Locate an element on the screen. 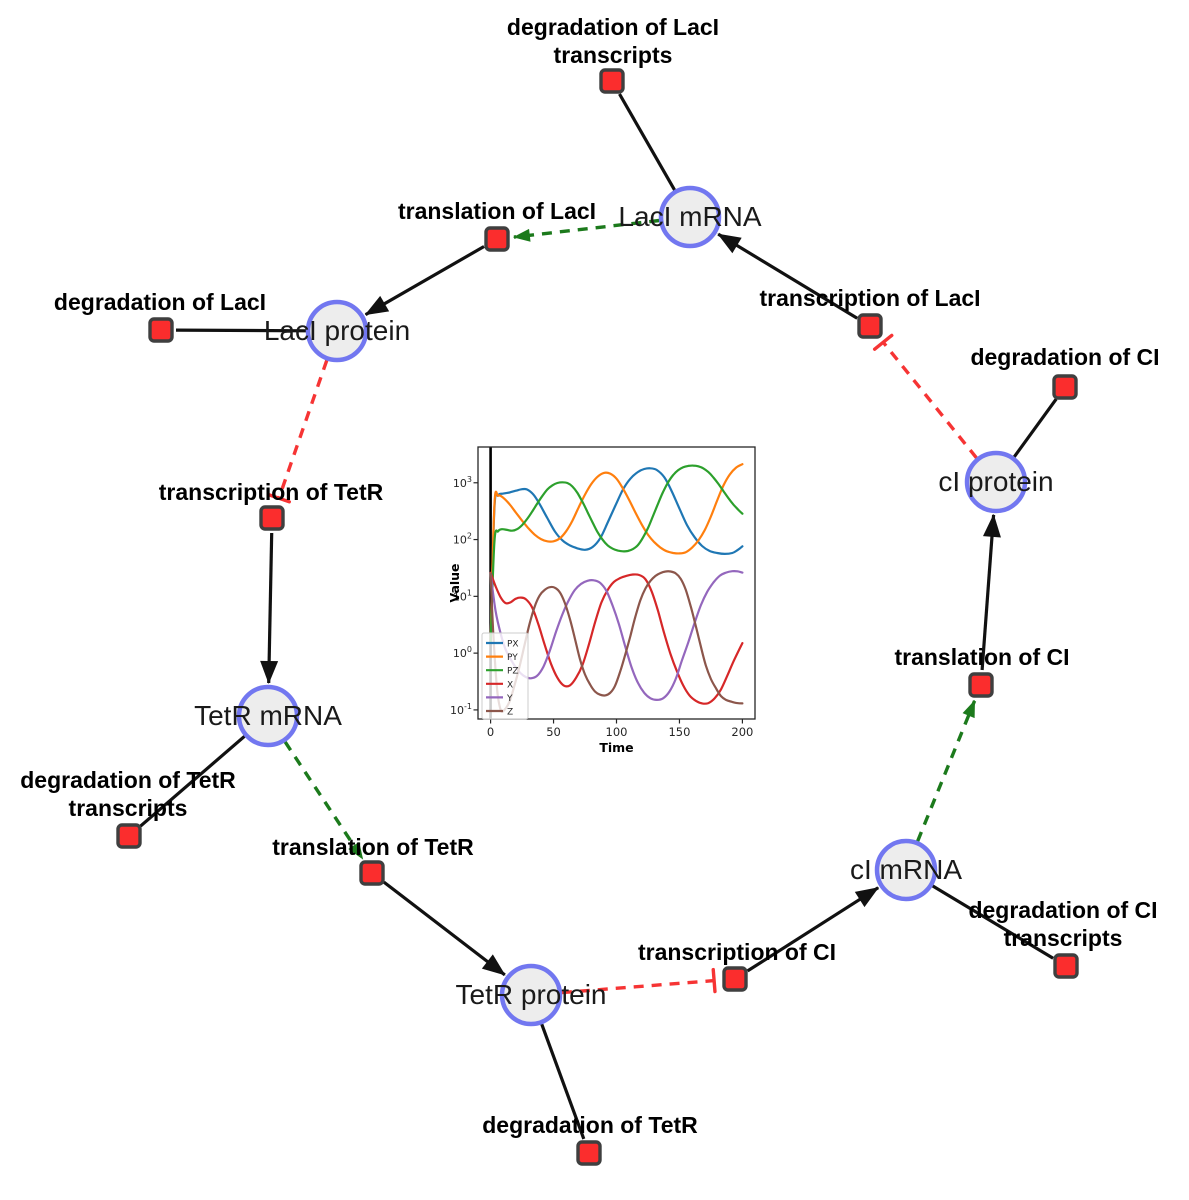 The height and width of the screenshot is (1200, 1189). y-tick-label: 10³ is located at coordinates (462, 482).